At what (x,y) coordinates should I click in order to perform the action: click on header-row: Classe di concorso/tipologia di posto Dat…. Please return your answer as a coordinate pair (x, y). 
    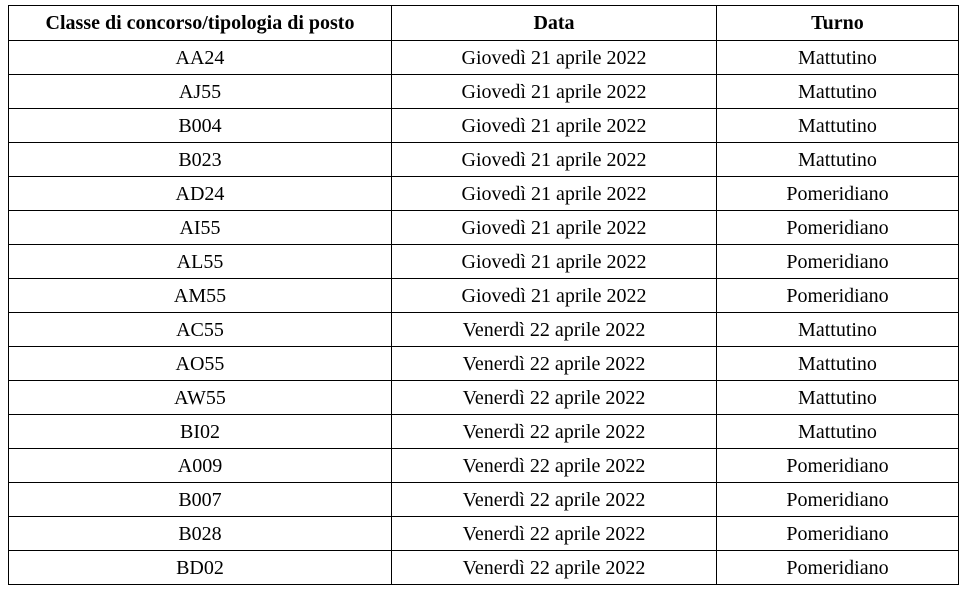
    Looking at the image, I should click on (483, 23).